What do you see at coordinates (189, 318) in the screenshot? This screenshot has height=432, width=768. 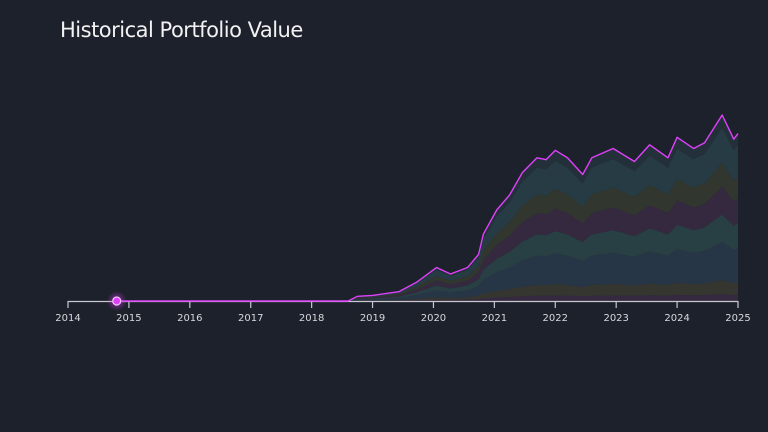 I see `x-tick-label: 2016` at bounding box center [189, 318].